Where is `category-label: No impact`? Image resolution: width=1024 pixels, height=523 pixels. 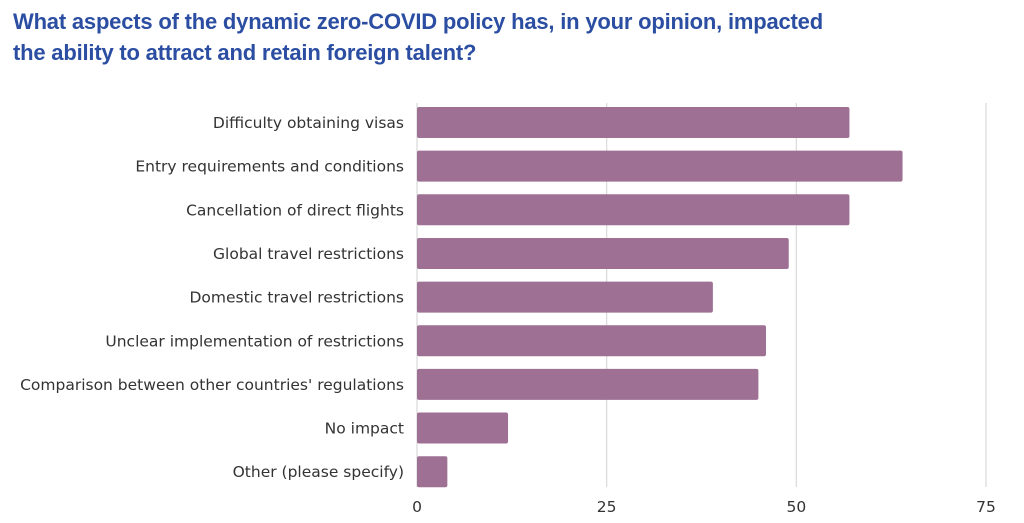 category-label: No impact is located at coordinates (364, 429).